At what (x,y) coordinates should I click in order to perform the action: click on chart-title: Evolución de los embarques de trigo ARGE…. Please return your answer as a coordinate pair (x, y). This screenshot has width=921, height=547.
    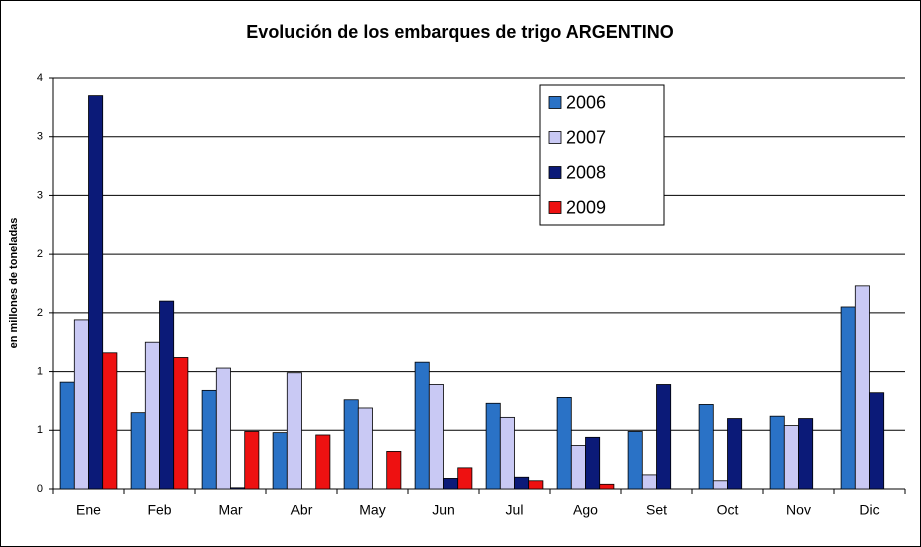
    Looking at the image, I should click on (459, 32).